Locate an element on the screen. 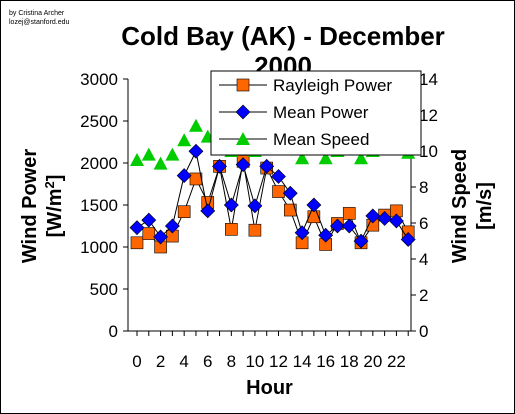 This screenshot has height=414, width=515. x-tick-label: 0 is located at coordinates (136, 361).